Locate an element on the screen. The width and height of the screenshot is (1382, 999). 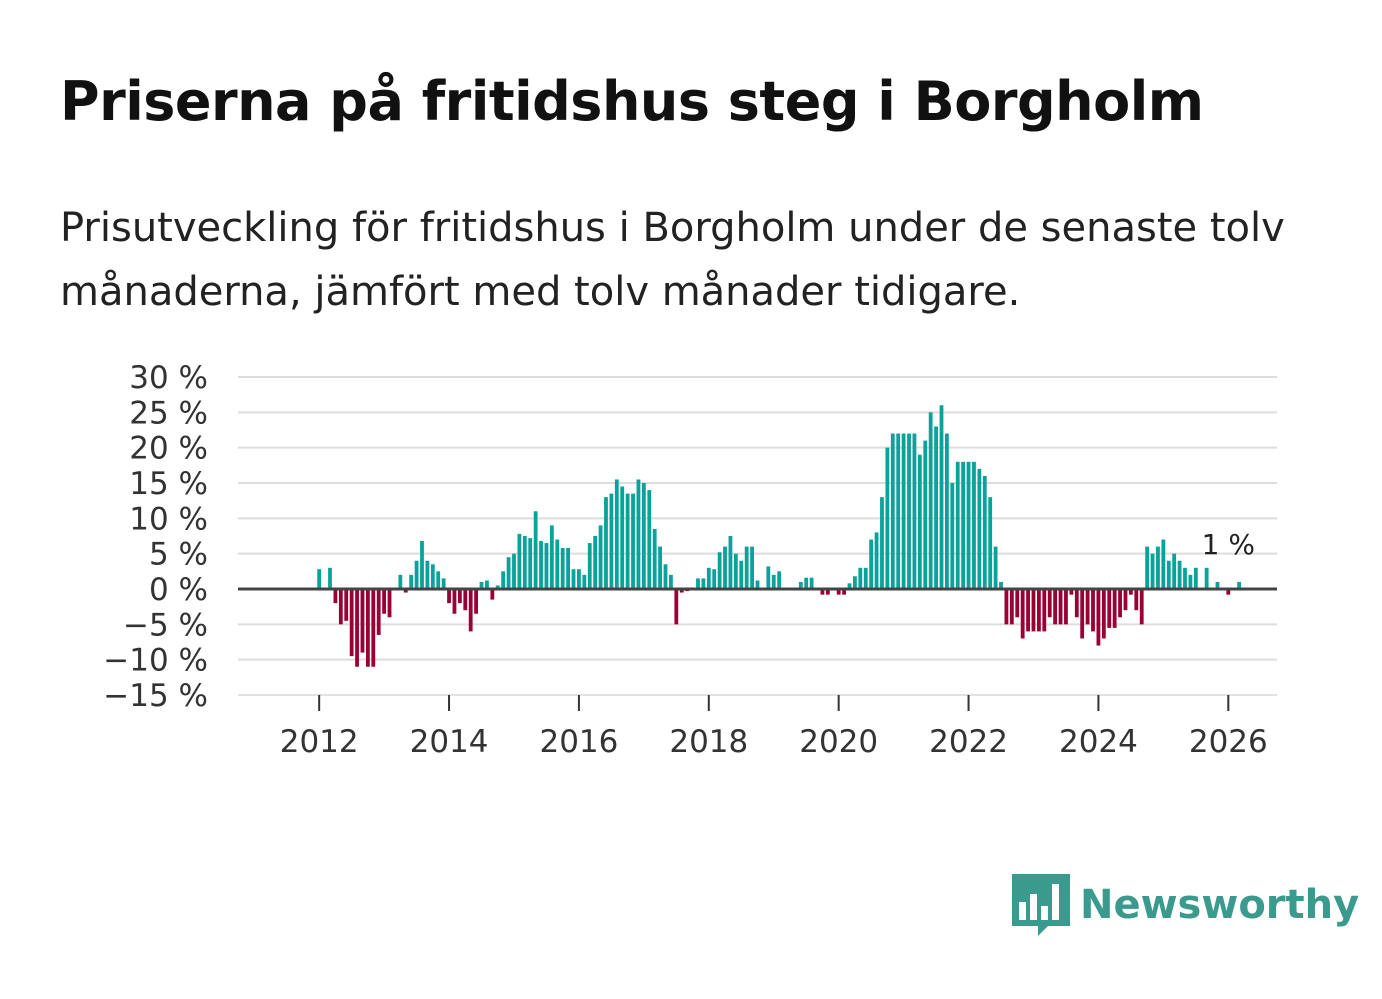
y-tick-label: 10 % is located at coordinates (168, 519).